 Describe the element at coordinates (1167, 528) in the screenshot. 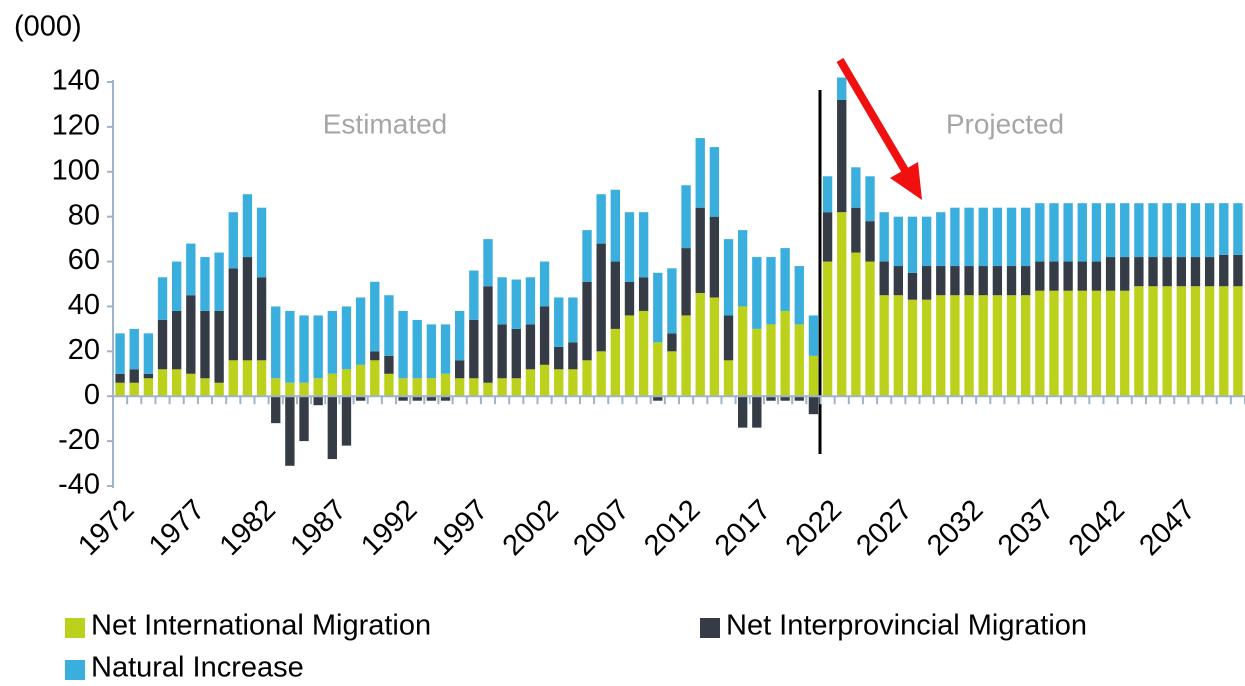

I see `x-tick-label: 2047` at that location.